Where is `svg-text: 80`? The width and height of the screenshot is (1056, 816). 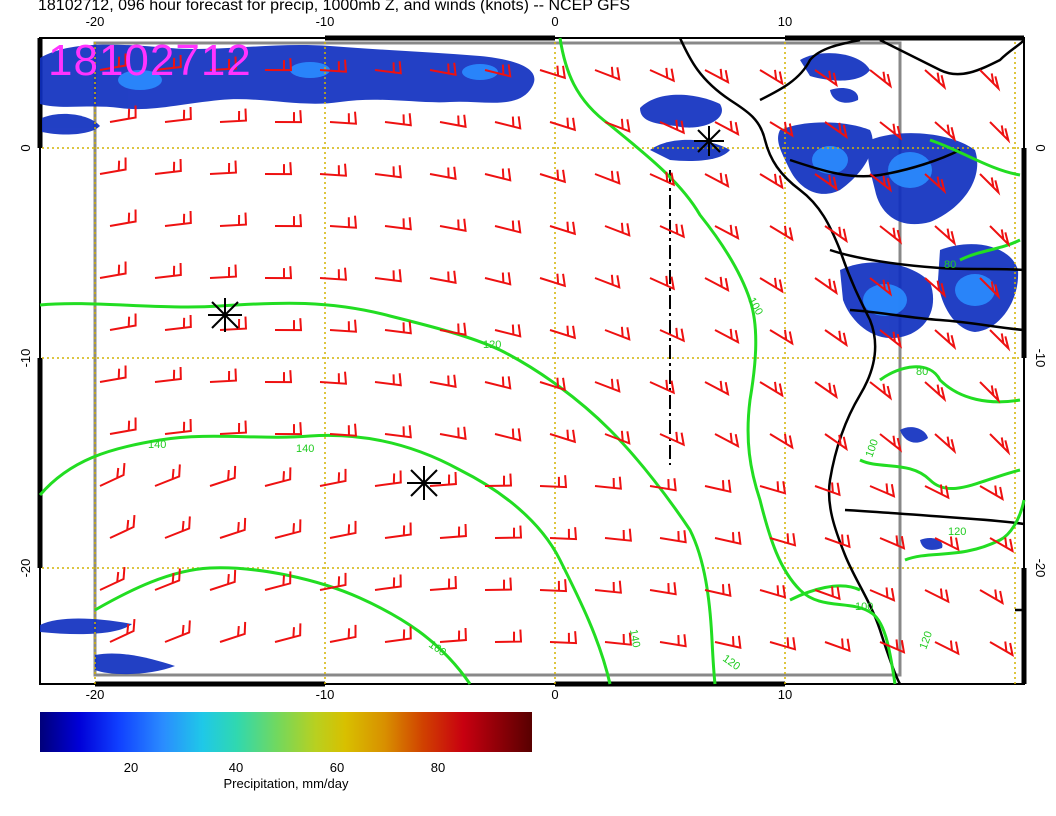
svg-text: 80 is located at coordinates (922, 372).